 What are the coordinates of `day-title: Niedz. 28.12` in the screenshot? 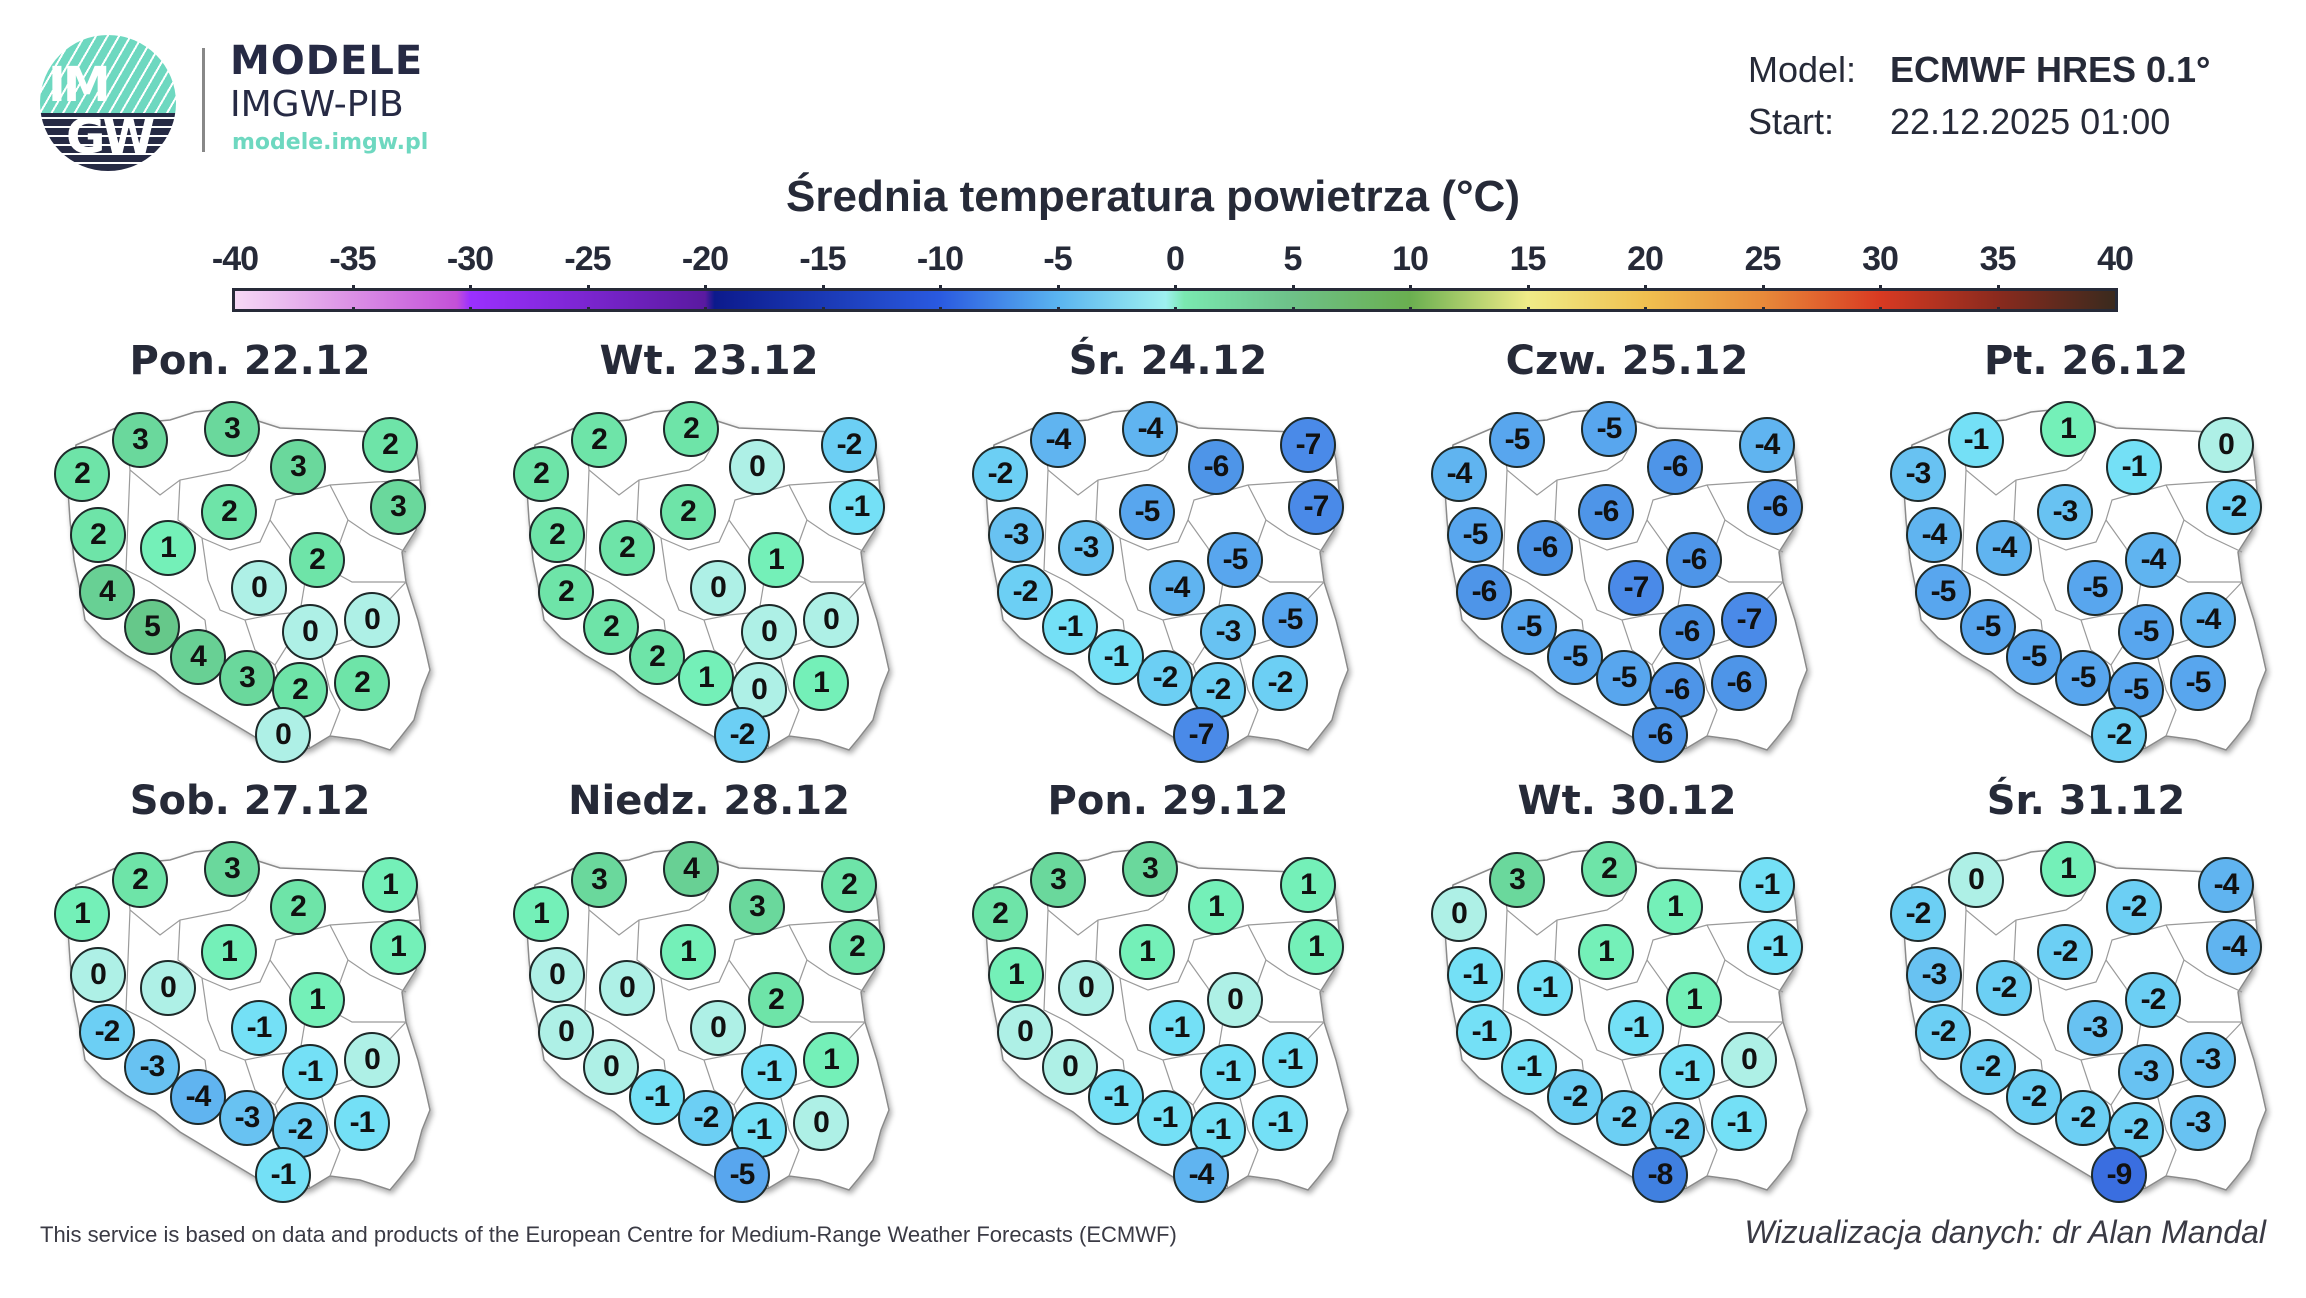 It's located at (709, 801).